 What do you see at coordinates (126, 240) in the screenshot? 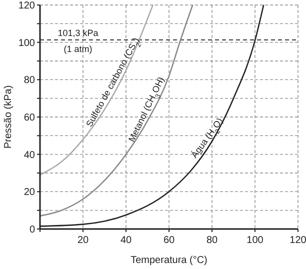
I see `x-tick-label: 40` at bounding box center [126, 240].